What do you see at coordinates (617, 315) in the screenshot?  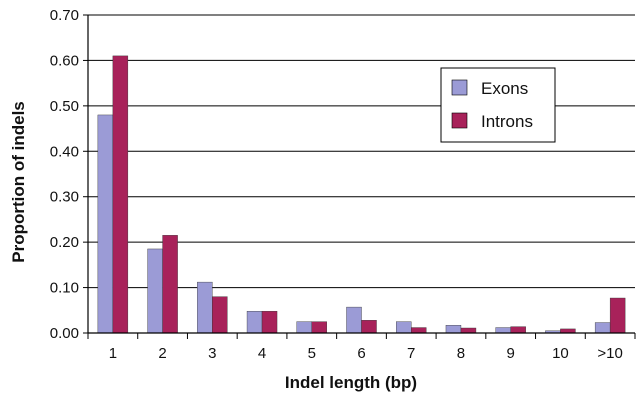 I see `bar-introns-gt10` at bounding box center [617, 315].